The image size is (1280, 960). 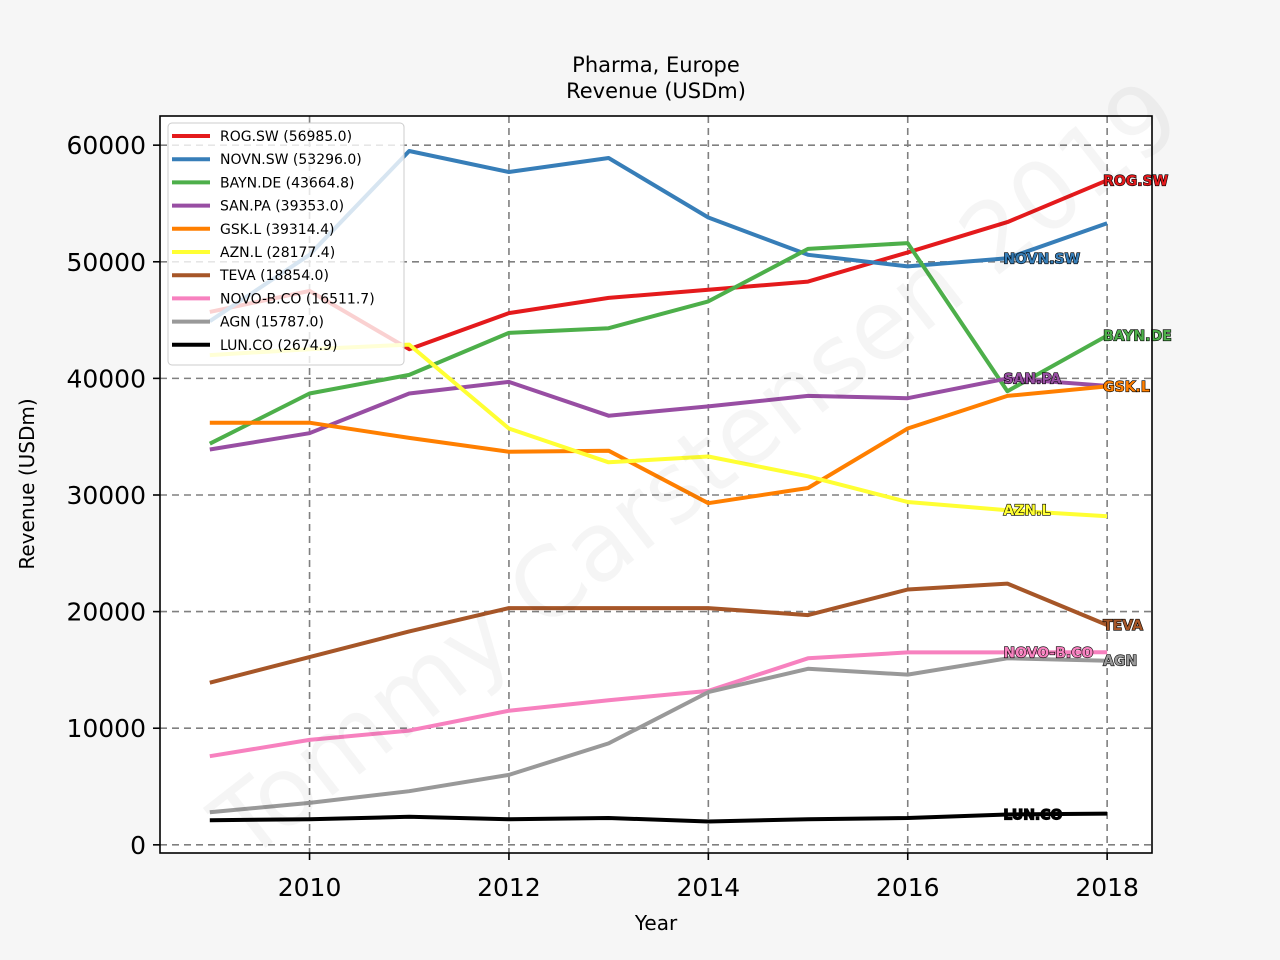 What do you see at coordinates (1032, 816) in the screenshot?
I see `series-end-label: LUN.CO` at bounding box center [1032, 816].